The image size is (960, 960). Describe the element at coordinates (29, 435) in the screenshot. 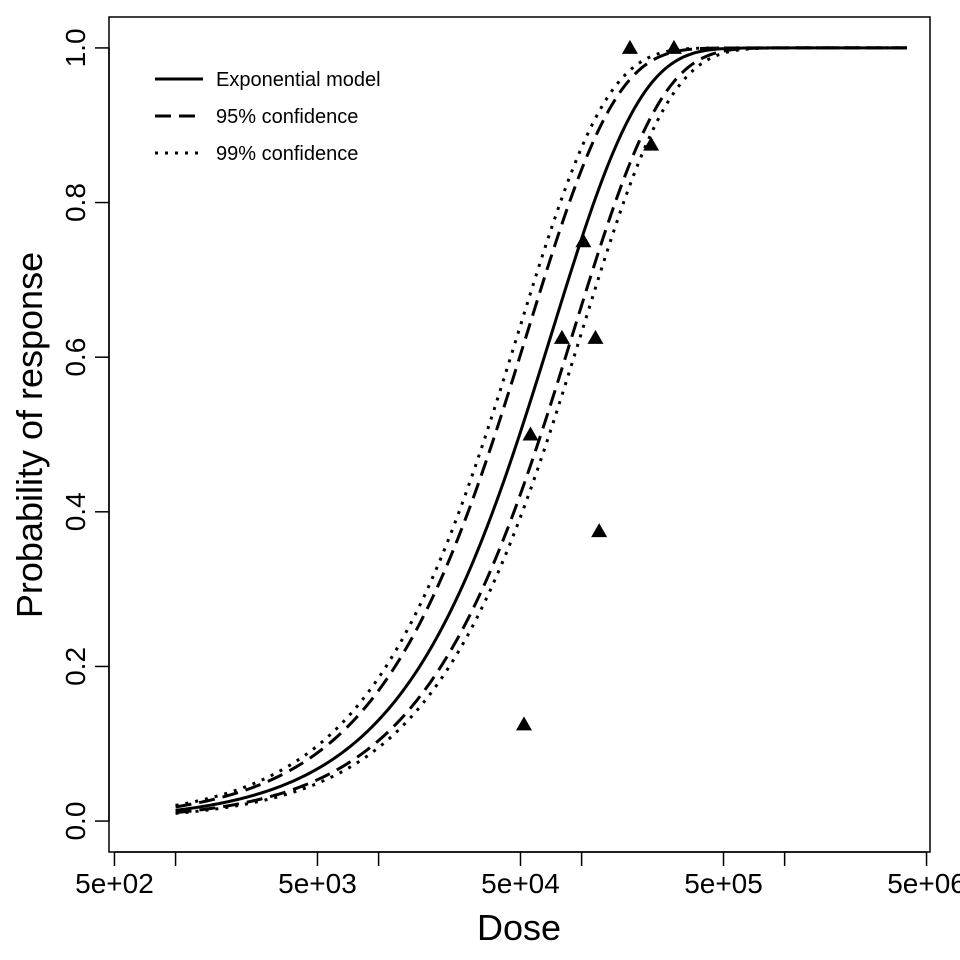

I see `y-axis-title: Probability of response` at that location.